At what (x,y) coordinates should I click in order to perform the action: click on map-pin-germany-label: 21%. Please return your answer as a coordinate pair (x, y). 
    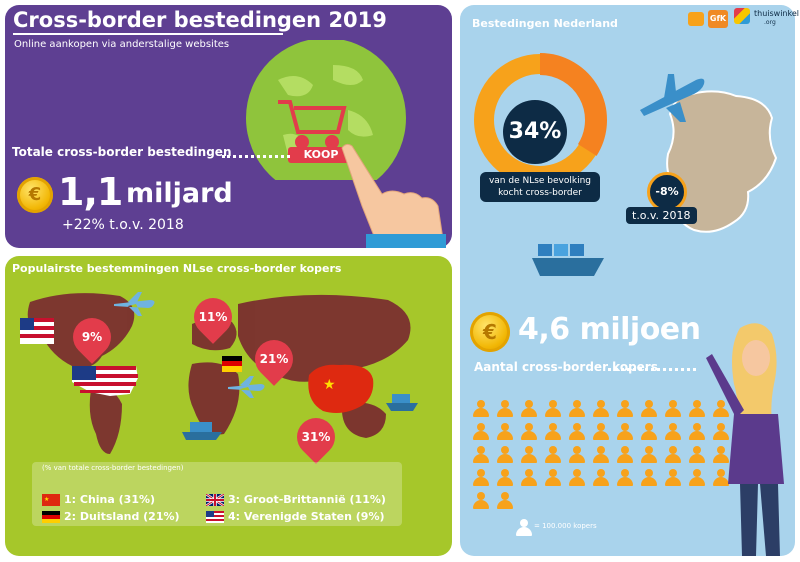
    Looking at the image, I should click on (274, 359).